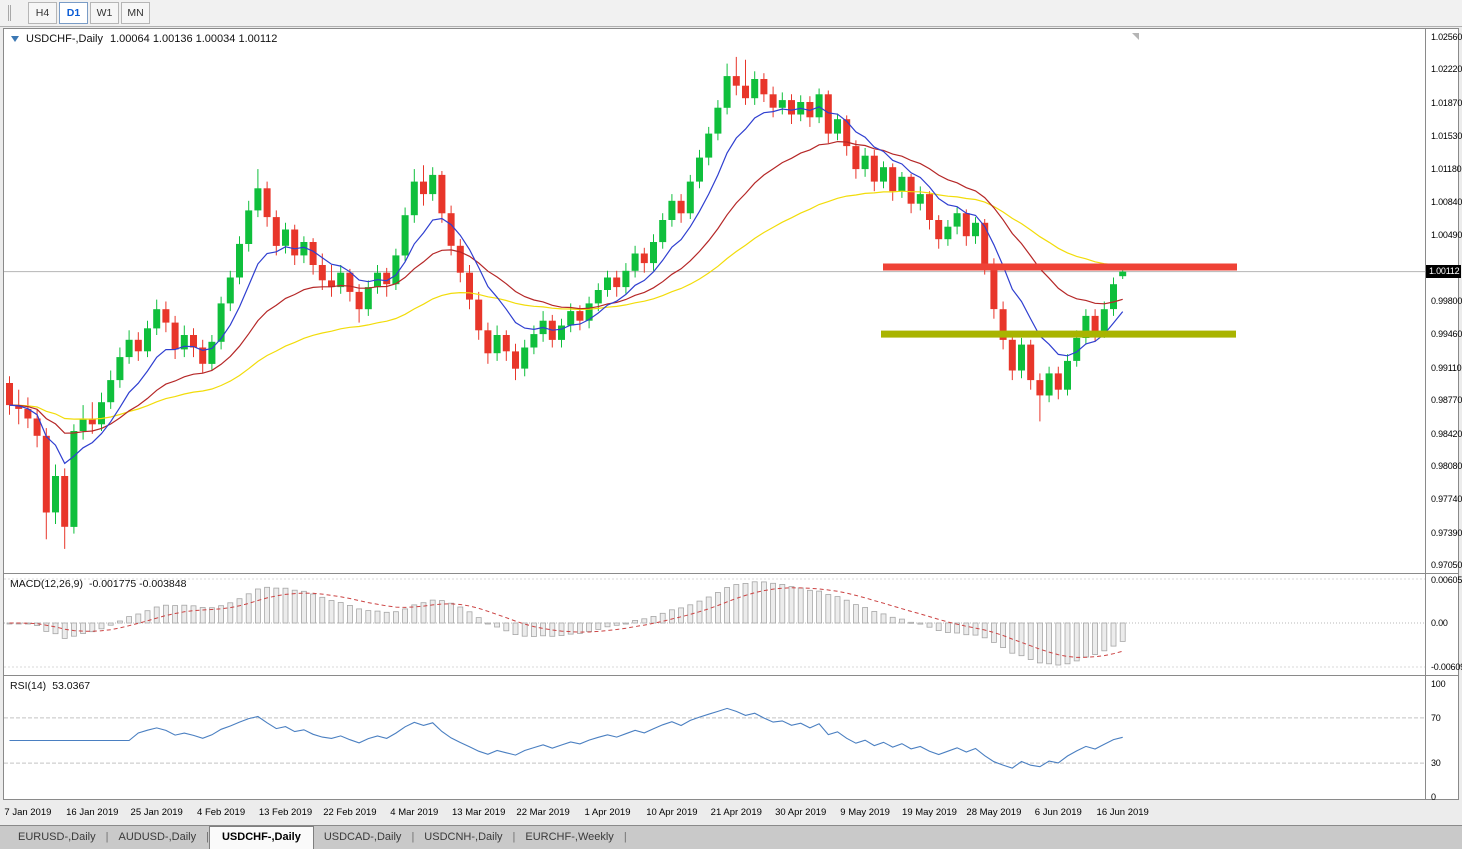  Describe the element at coordinates (350, 812) in the screenshot. I see `date-axis-label: 22 Feb 2019` at that location.